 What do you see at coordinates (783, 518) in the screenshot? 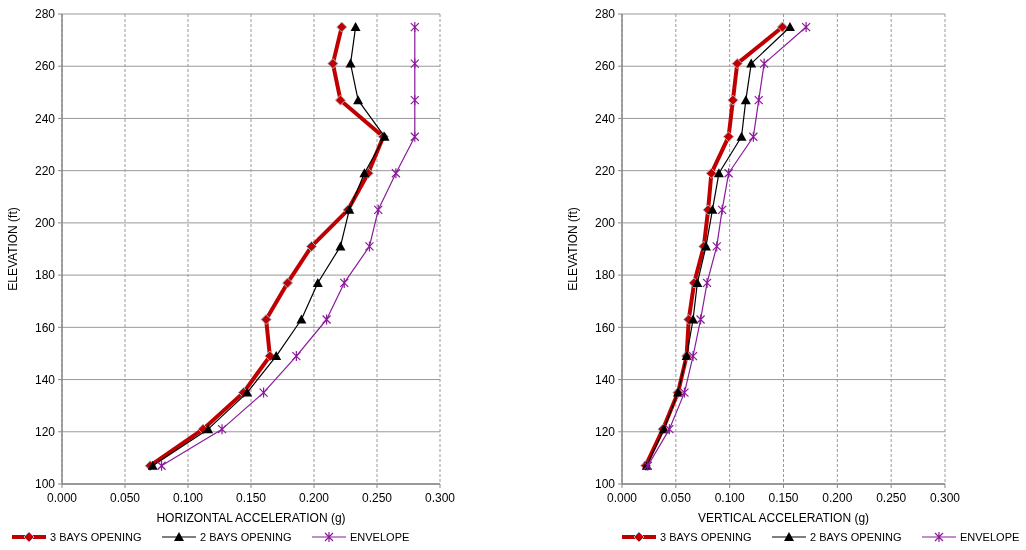
I see `x-axis-title: VERTICAL ACCELERATION (g)` at bounding box center [783, 518].